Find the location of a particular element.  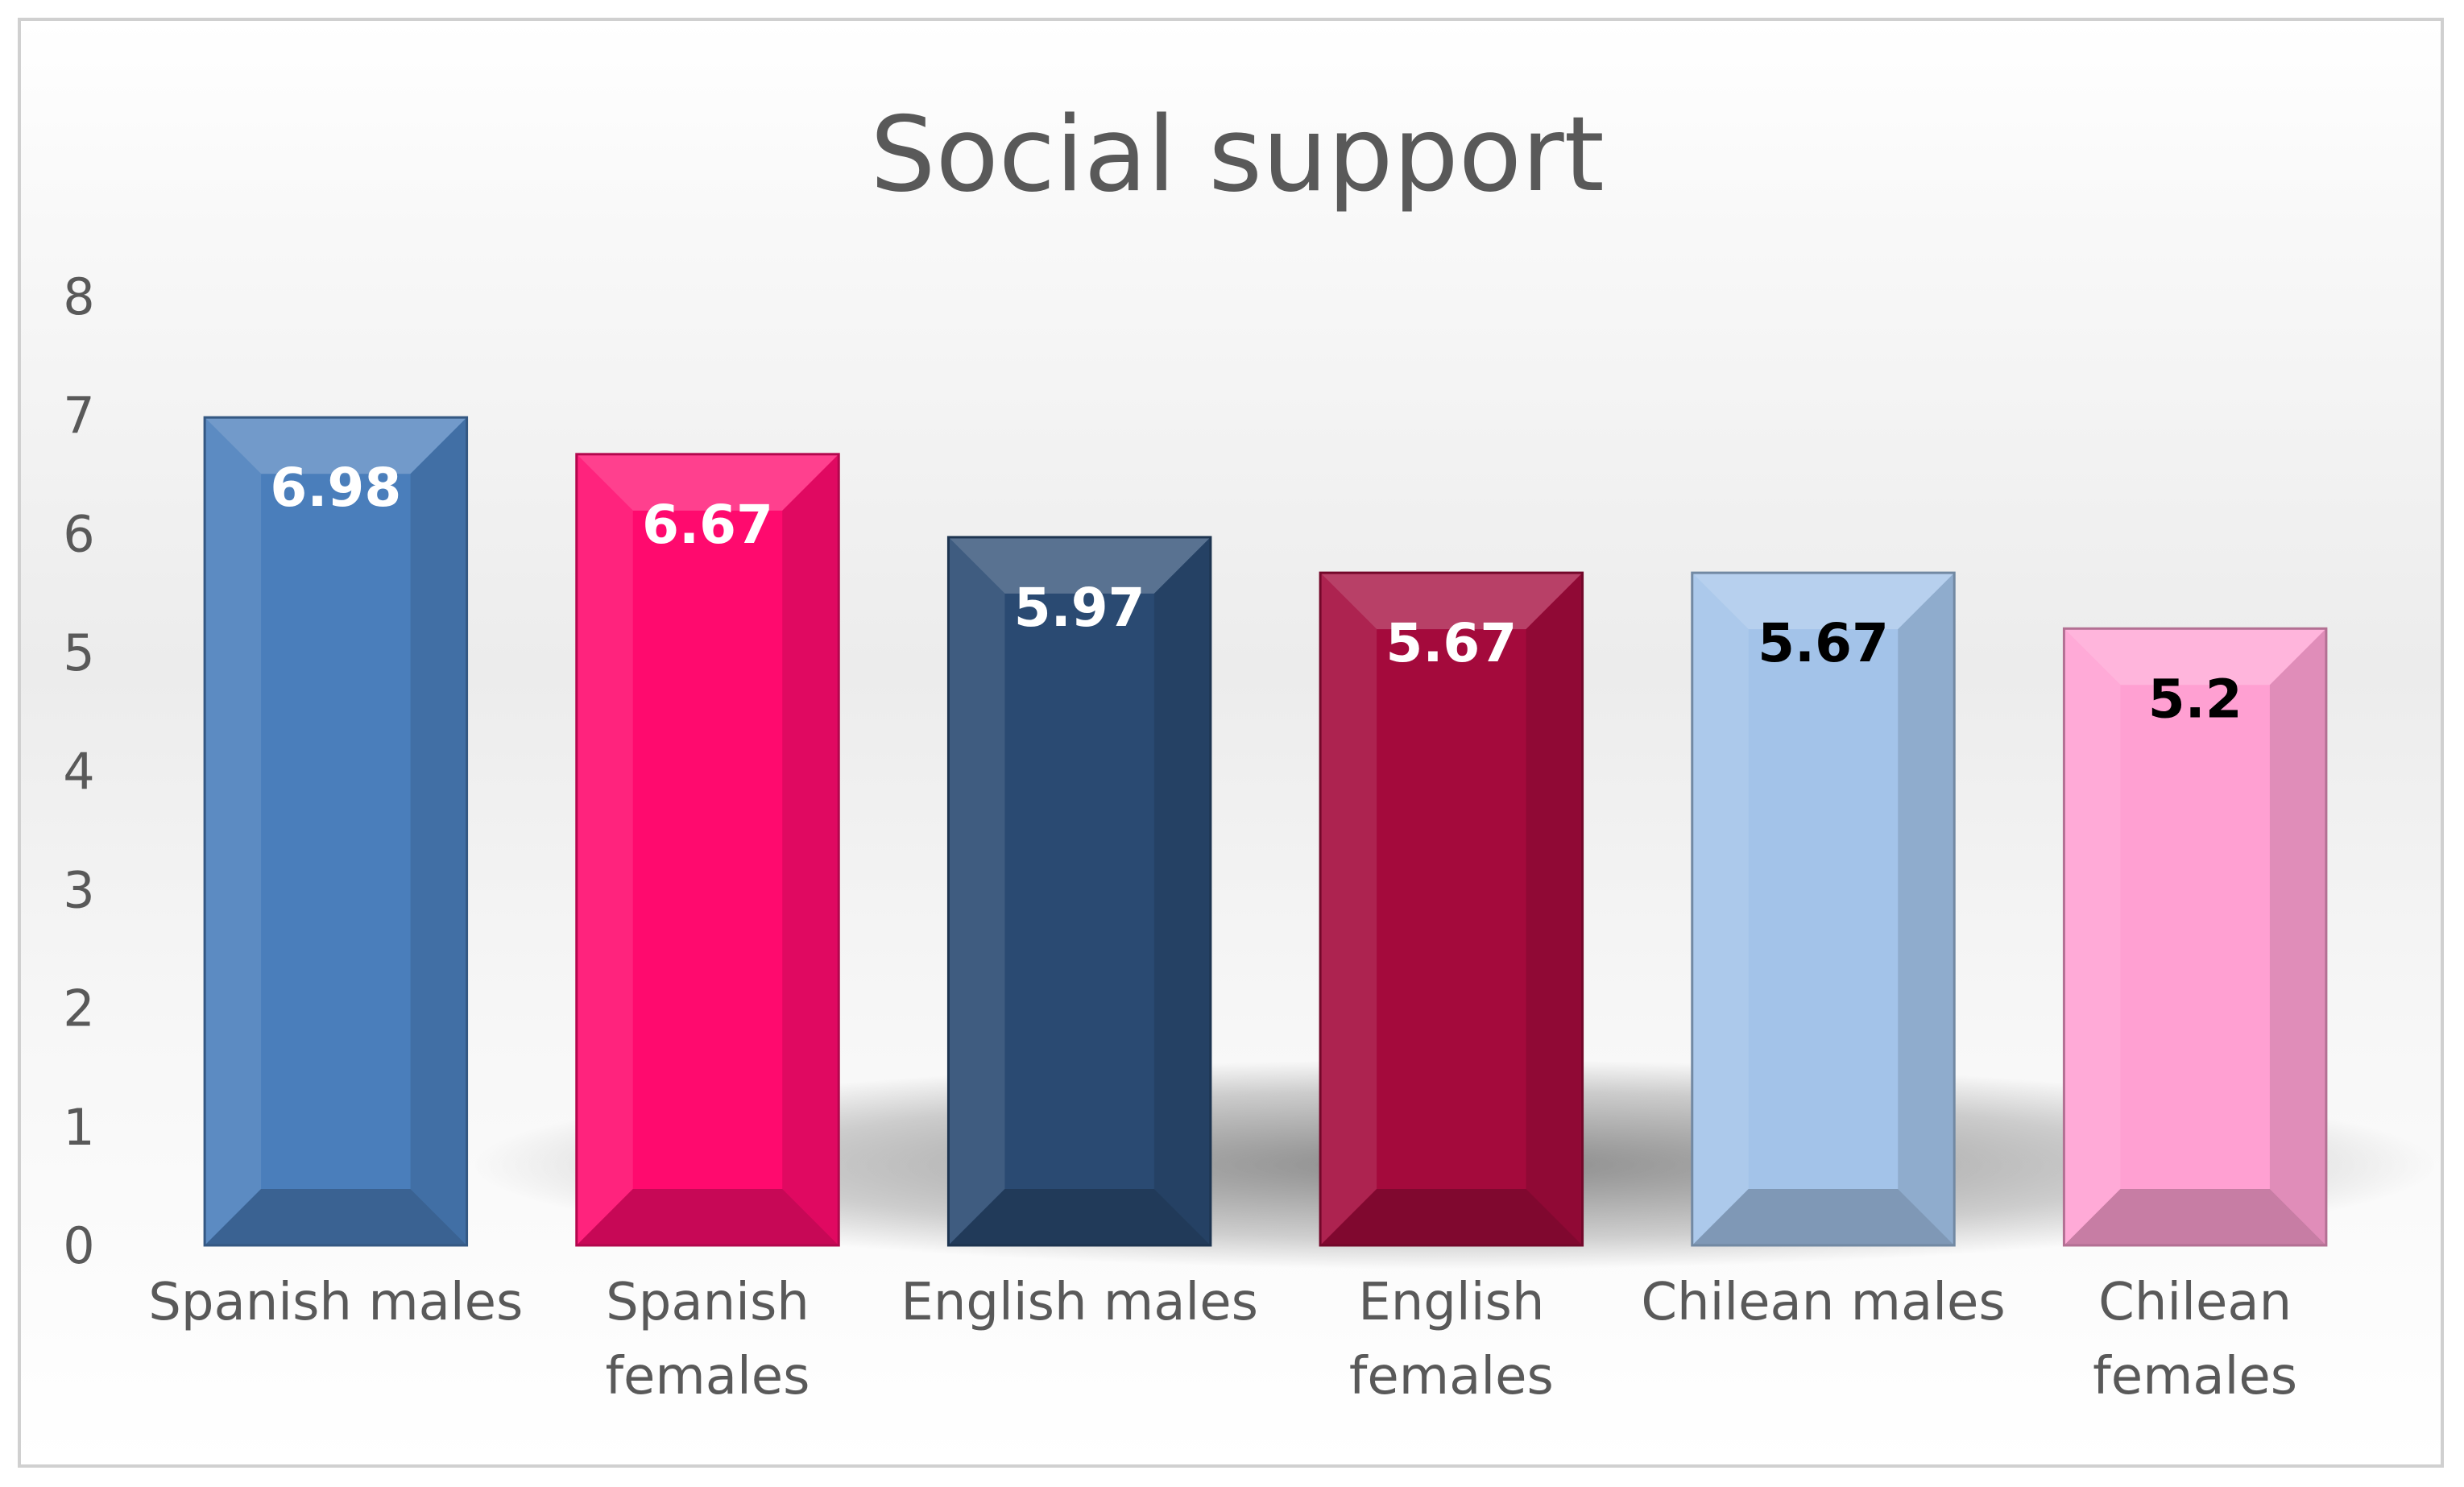

bar: 6.98 is located at coordinates (336, 831).